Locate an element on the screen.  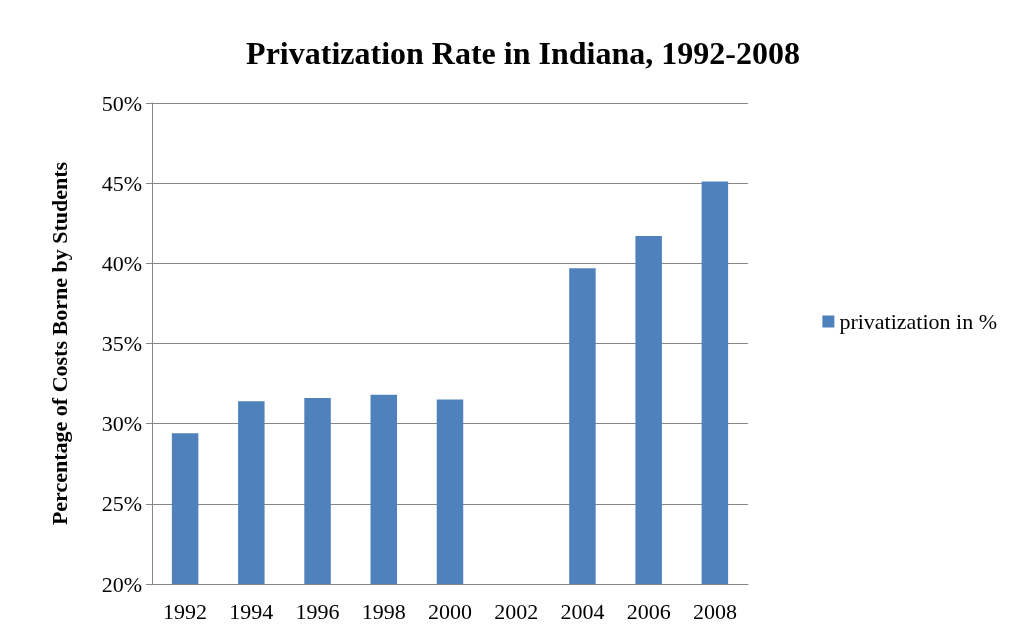
y-tick-label: 35% is located at coordinates (121, 343).